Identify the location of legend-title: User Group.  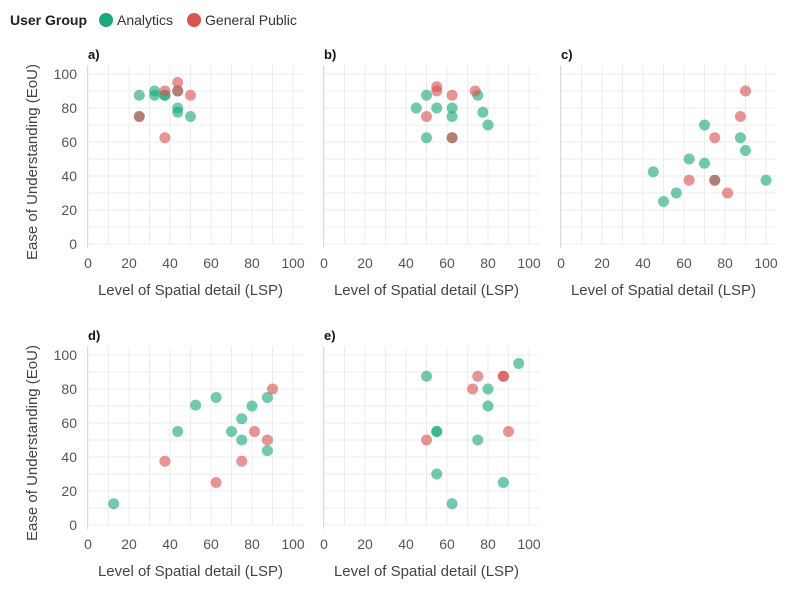
(48, 20).